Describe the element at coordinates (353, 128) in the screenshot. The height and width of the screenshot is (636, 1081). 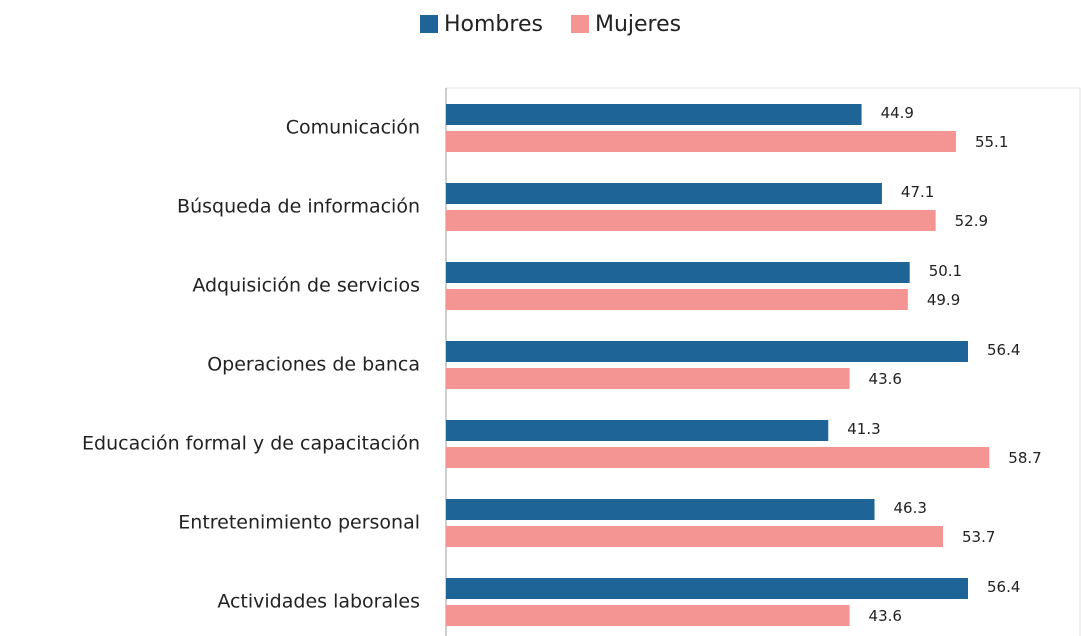
I see `y-tick-label: Comunicación` at that location.